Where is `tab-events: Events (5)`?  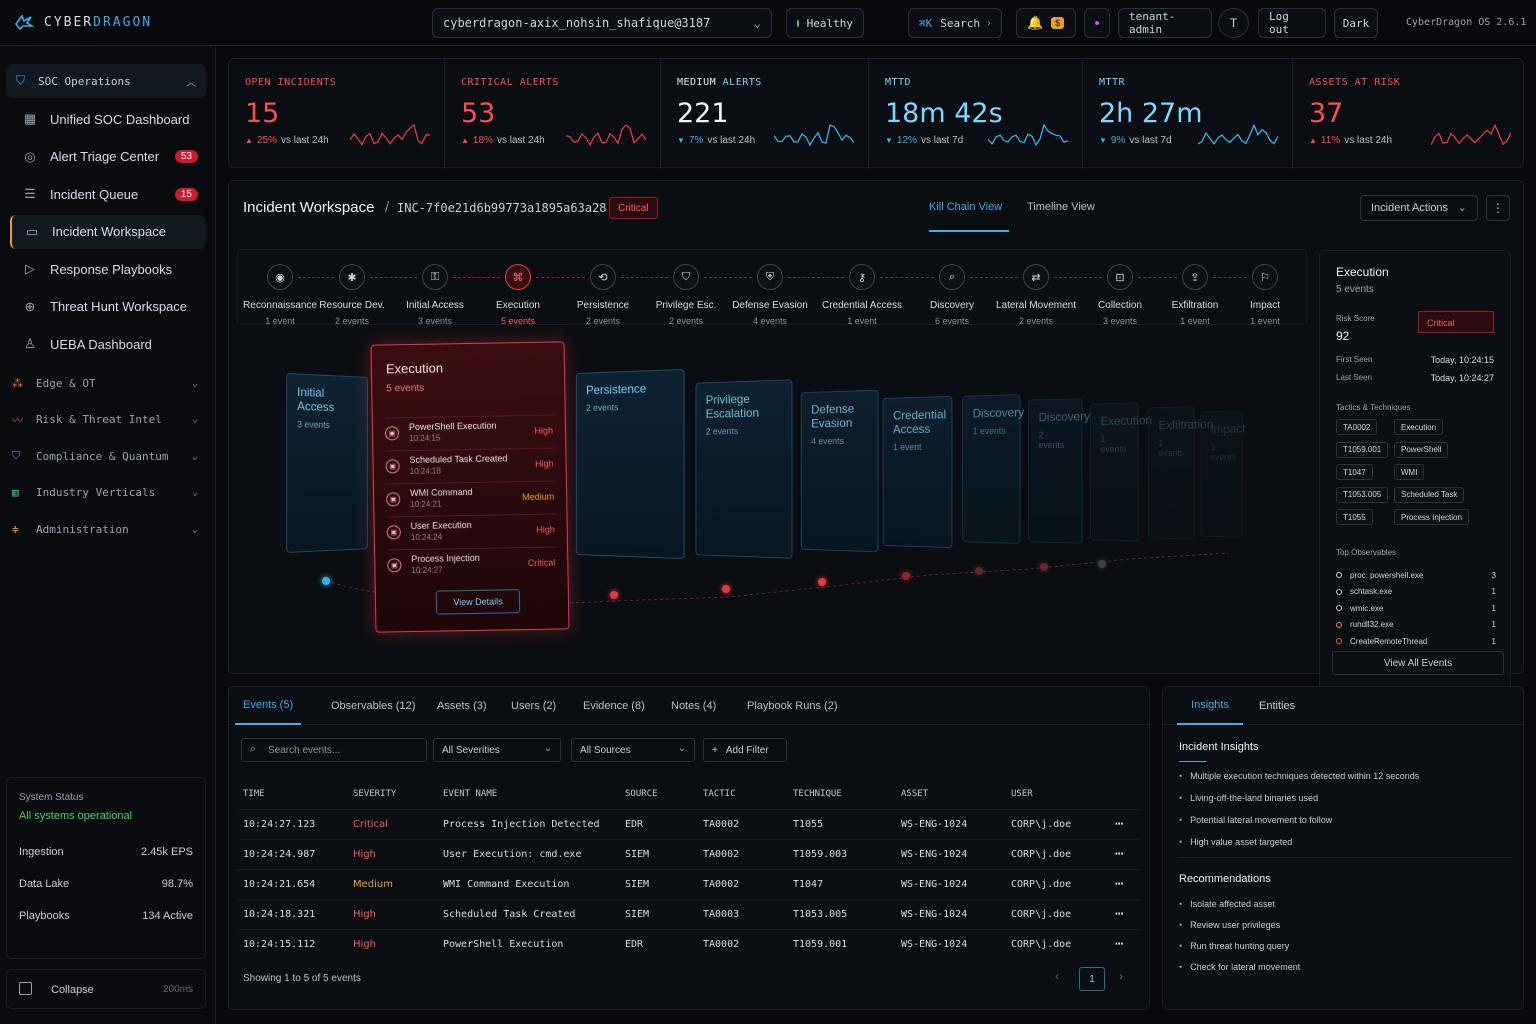
tab-events: Events (5) is located at coordinates (268, 706).